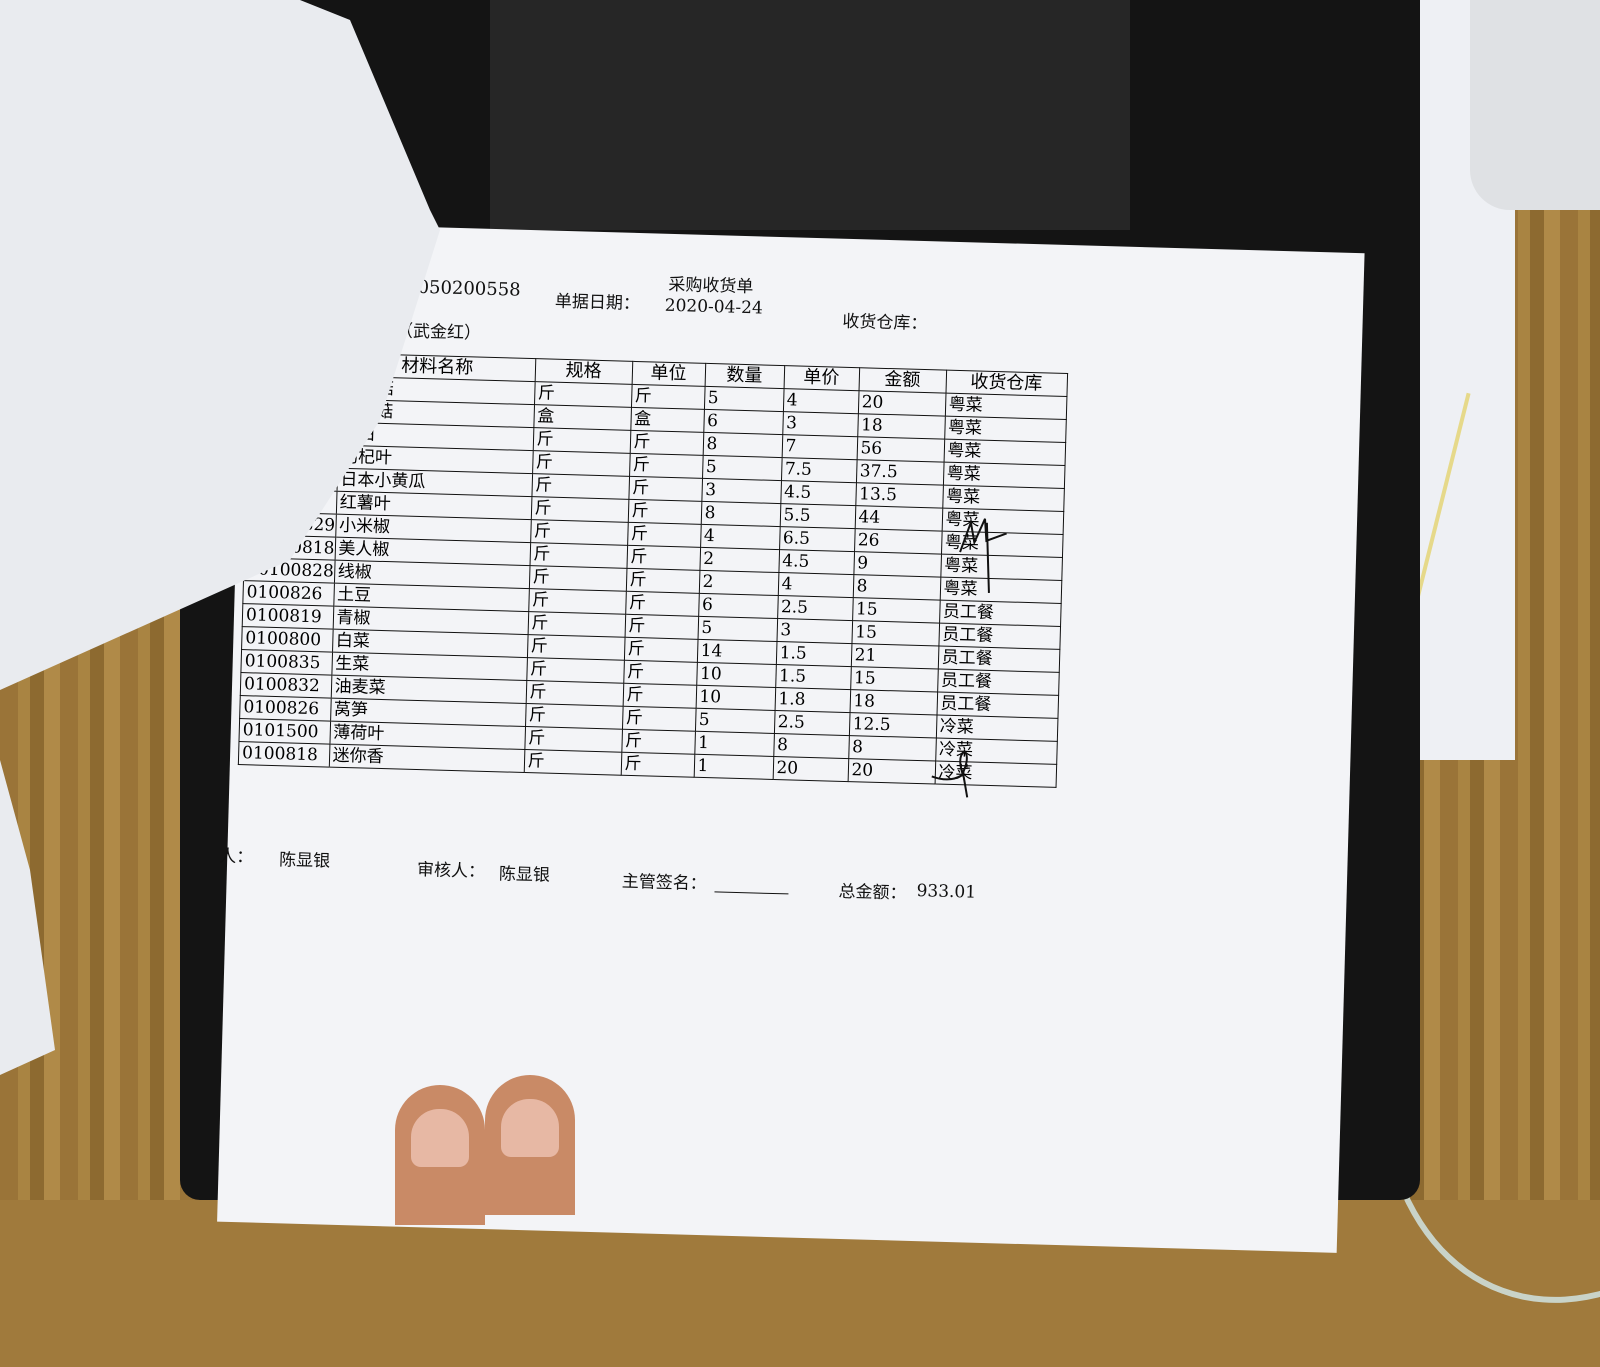  What do you see at coordinates (292, 455) in the screenshot?
I see `cell-code: 0836` at bounding box center [292, 455].